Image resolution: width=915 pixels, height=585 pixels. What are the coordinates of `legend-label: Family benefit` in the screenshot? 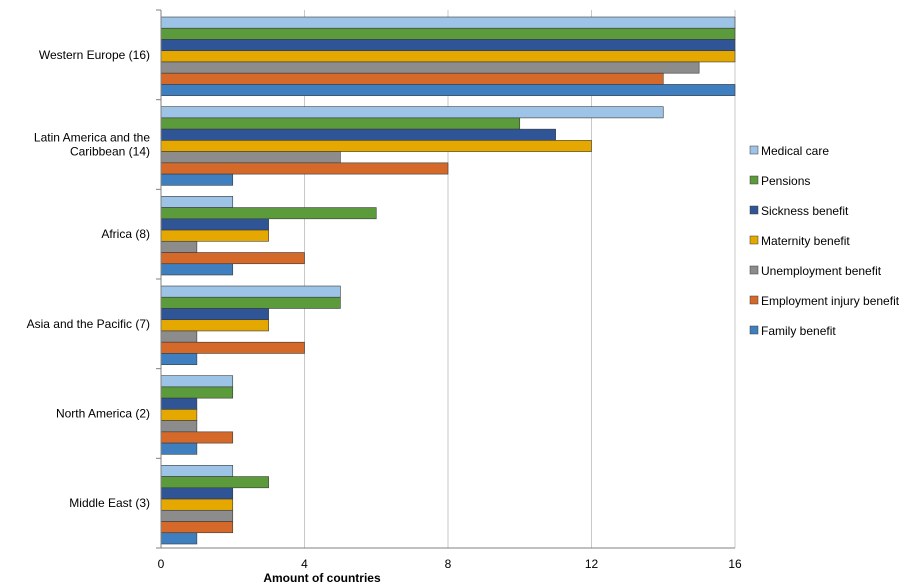 It's located at (798, 331).